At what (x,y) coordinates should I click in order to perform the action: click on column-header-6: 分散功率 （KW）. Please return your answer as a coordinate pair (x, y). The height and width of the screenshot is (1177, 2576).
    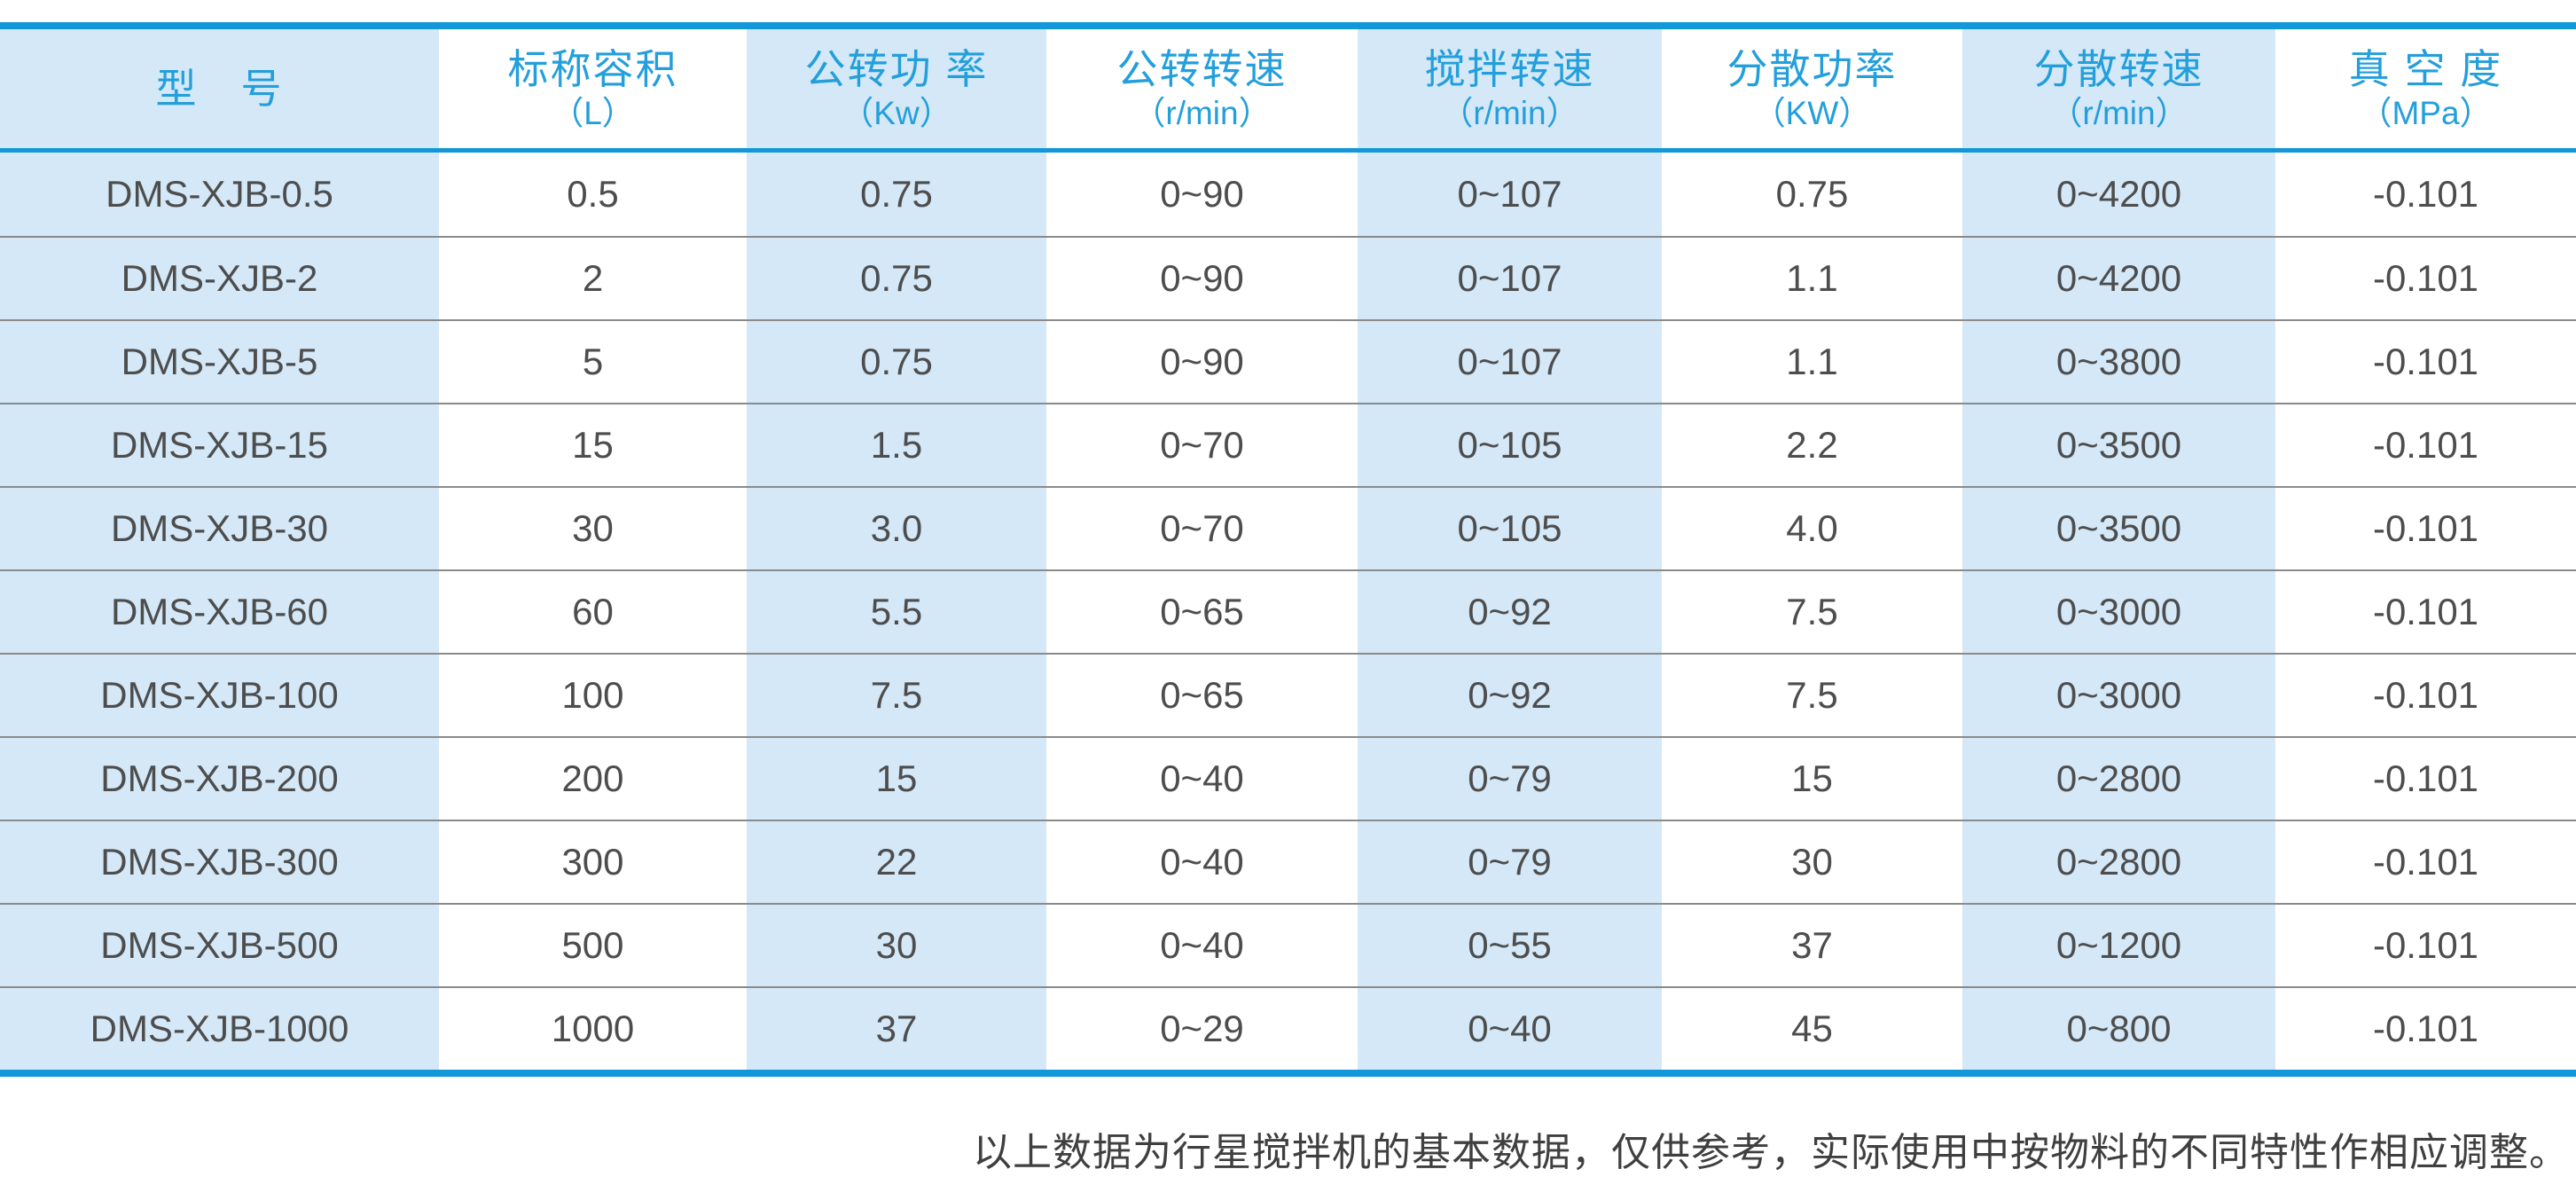
    Looking at the image, I should click on (1812, 88).